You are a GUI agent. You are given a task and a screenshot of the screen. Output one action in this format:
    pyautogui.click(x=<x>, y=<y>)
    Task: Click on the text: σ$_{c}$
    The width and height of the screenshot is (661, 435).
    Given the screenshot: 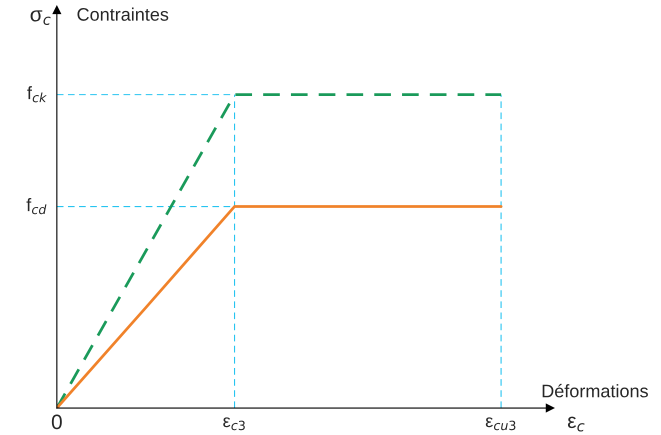 What is the action you would take?
    pyautogui.click(x=40, y=17)
    